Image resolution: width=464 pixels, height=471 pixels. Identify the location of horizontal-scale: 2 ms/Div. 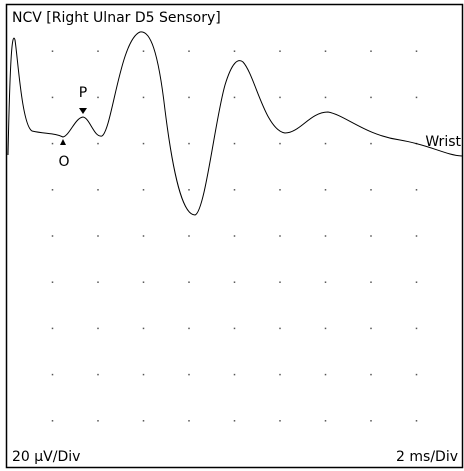
(427, 457).